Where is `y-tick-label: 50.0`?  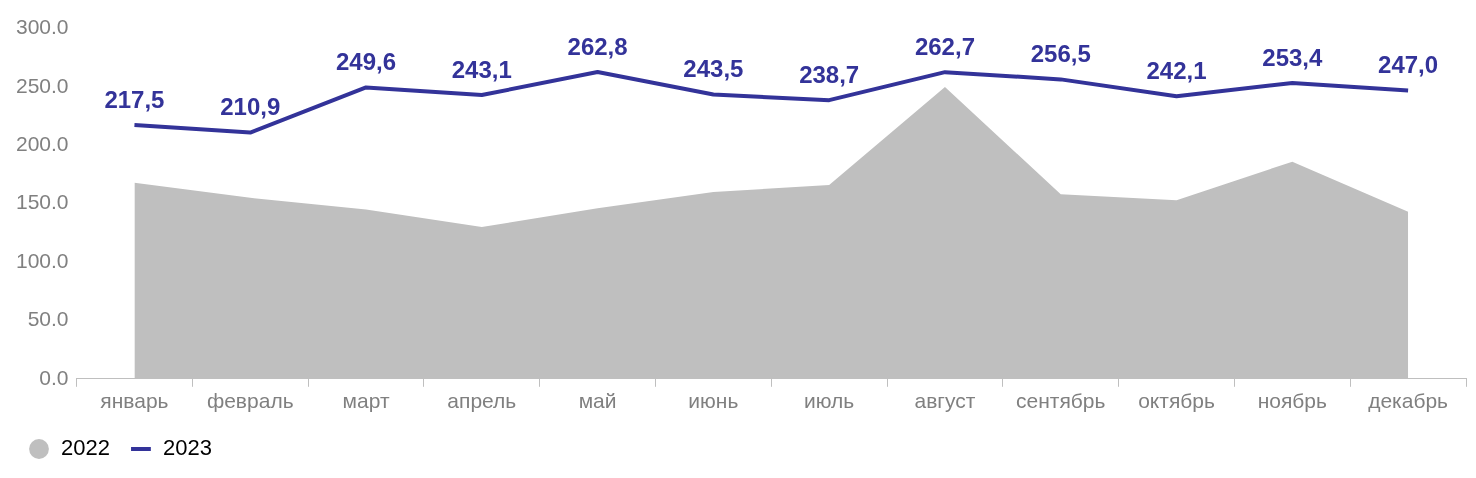
y-tick-label: 50.0 is located at coordinates (48, 319).